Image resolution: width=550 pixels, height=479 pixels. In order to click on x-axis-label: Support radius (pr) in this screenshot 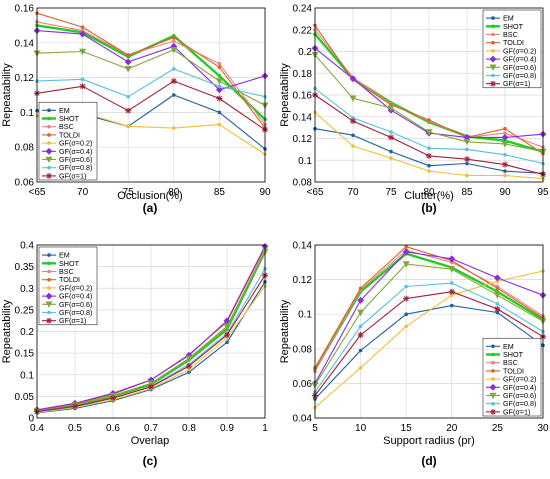, I will do `click(429, 441)`.